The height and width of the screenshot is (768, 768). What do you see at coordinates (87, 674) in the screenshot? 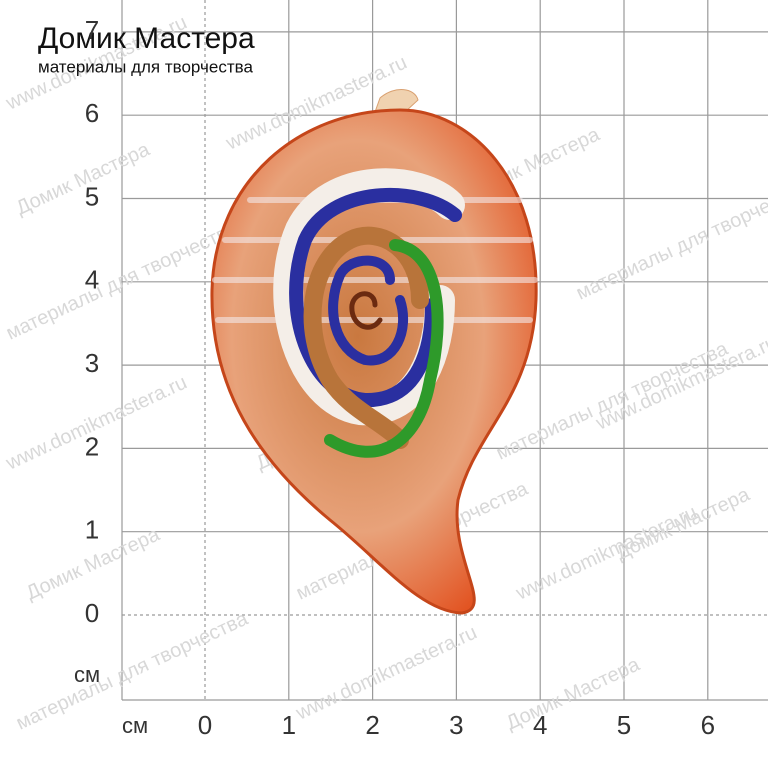
I see `y-unit: см` at bounding box center [87, 674].